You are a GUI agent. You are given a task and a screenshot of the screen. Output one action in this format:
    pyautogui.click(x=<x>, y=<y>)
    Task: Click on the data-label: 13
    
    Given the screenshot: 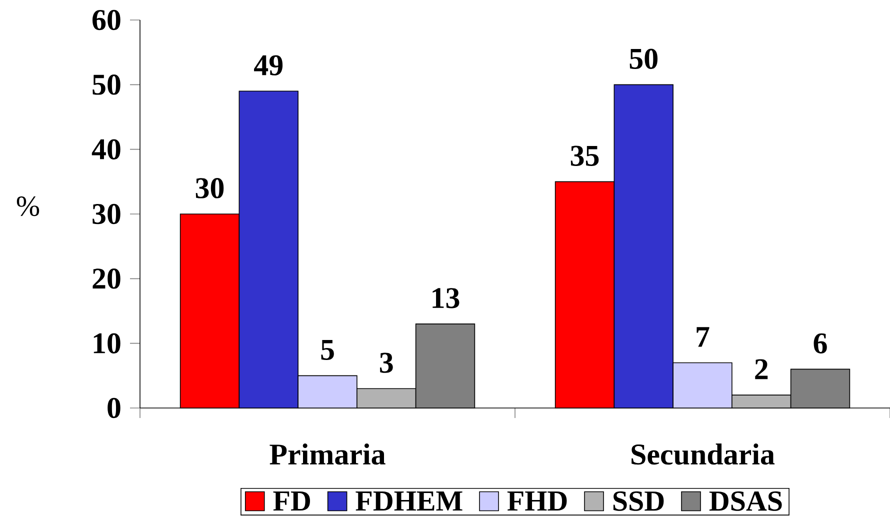 What is the action you would take?
    pyautogui.click(x=446, y=298)
    